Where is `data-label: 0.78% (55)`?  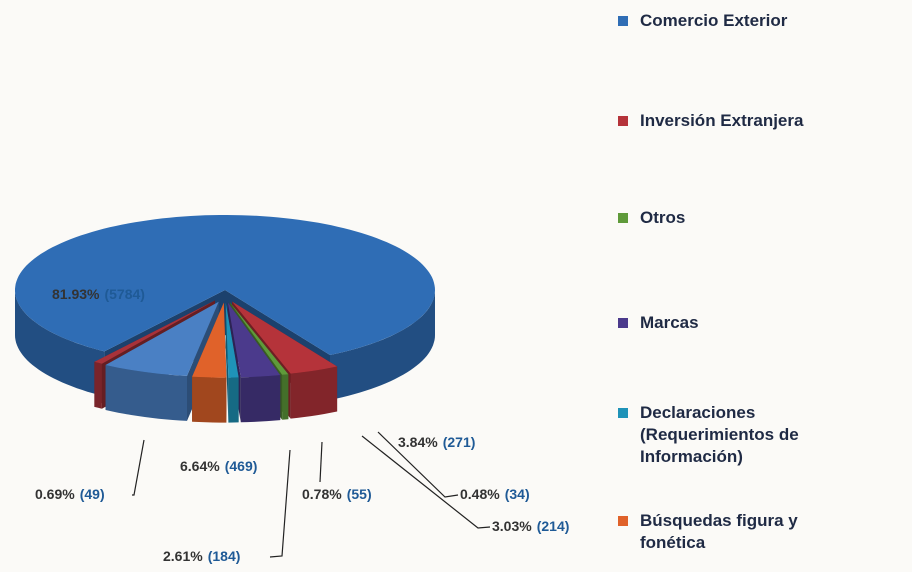
data-label: 0.78% (55) is located at coordinates (337, 494).